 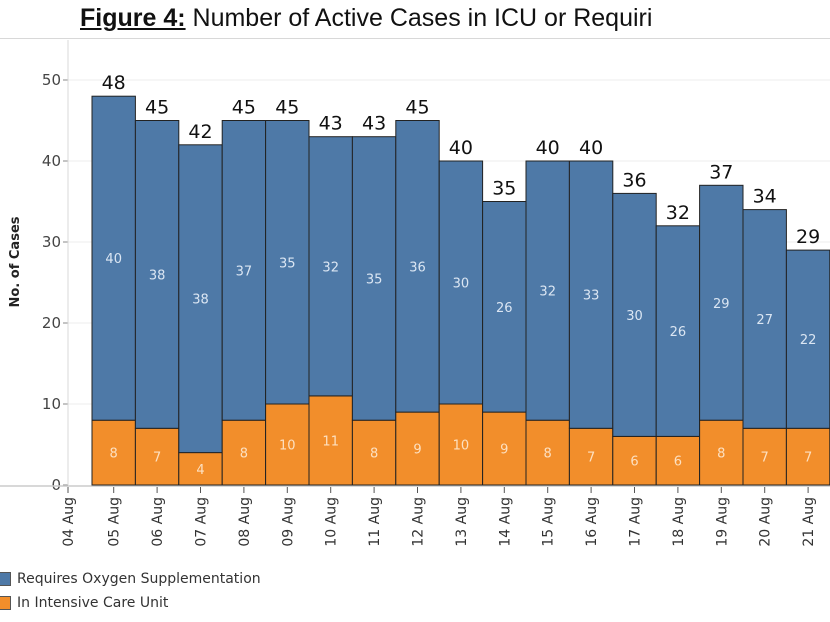 I want to click on y-axis-label: No. of Cases, so click(x=15, y=261).